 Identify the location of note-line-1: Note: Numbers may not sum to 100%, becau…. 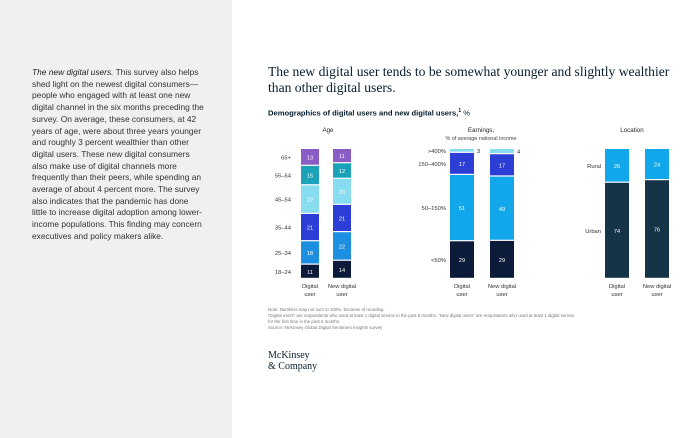
(326, 309).